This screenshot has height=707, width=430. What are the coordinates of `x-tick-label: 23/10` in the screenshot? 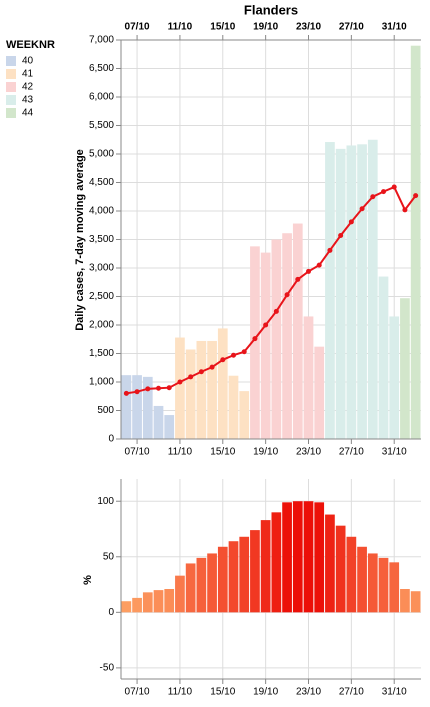 It's located at (308, 27).